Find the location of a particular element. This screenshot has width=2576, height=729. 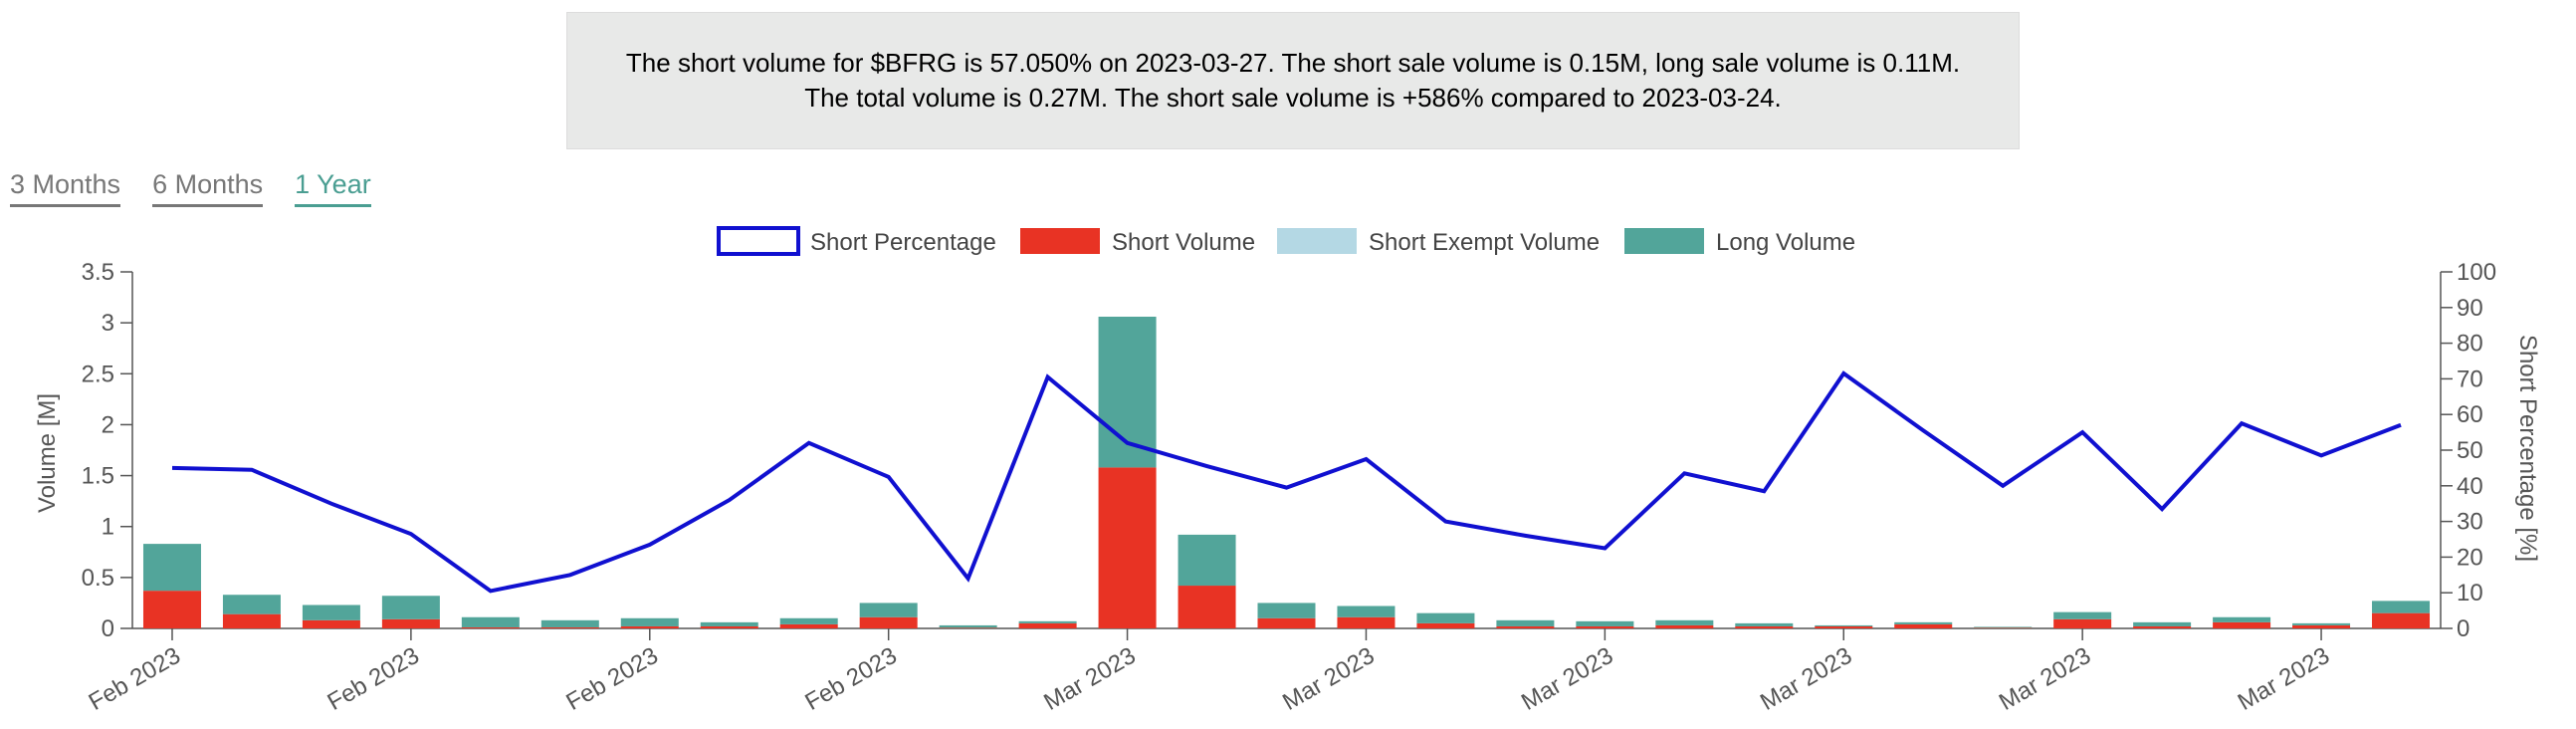

y-left-tick-label: 0.5 is located at coordinates (98, 579).